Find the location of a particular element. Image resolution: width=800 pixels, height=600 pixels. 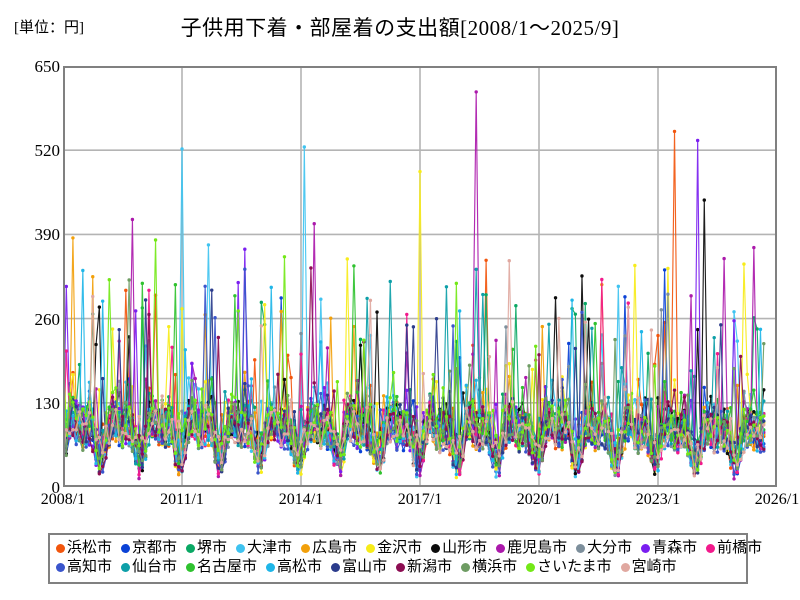

legend-item: さいたま市 is located at coordinates (569, 567).